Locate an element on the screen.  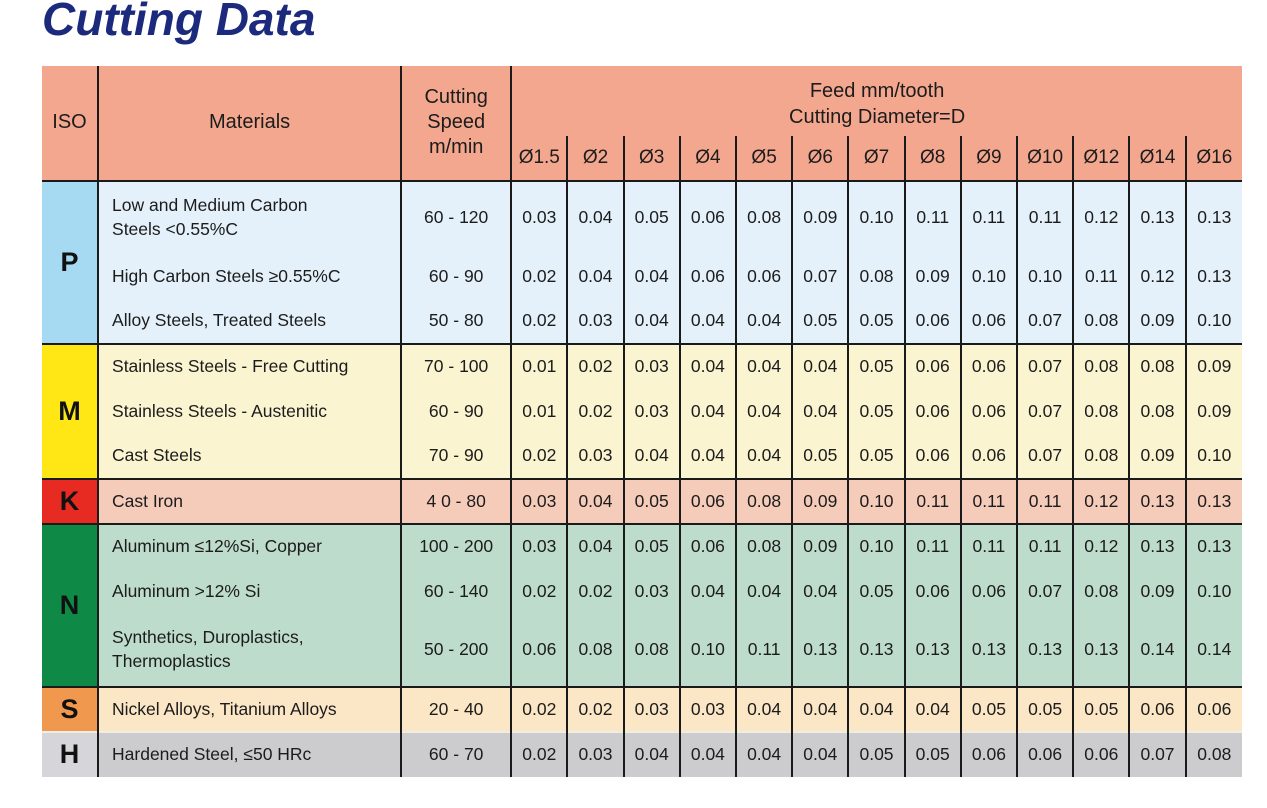
cutting-speed-value: 100 - 200 is located at coordinates (456, 546).